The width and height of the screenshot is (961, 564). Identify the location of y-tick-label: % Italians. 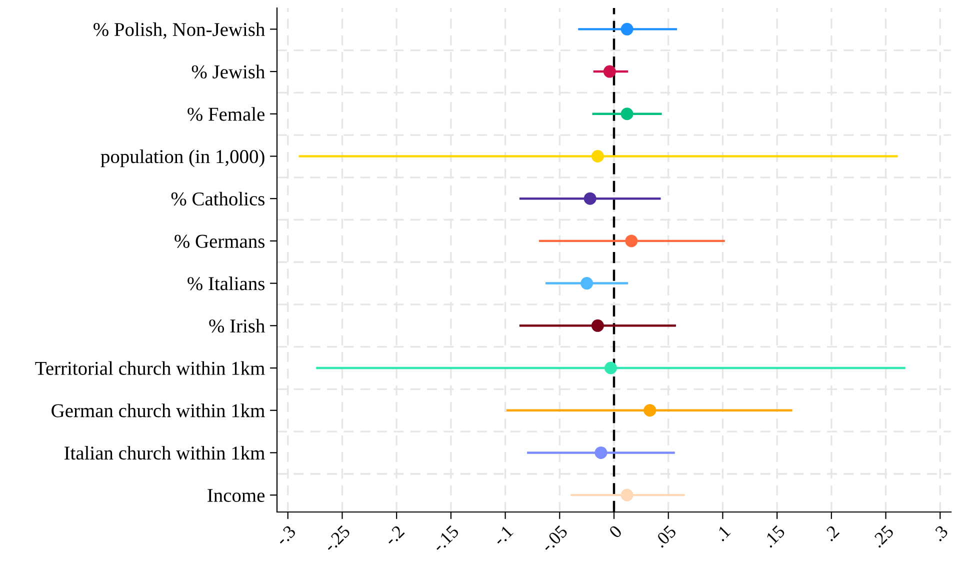
(226, 283).